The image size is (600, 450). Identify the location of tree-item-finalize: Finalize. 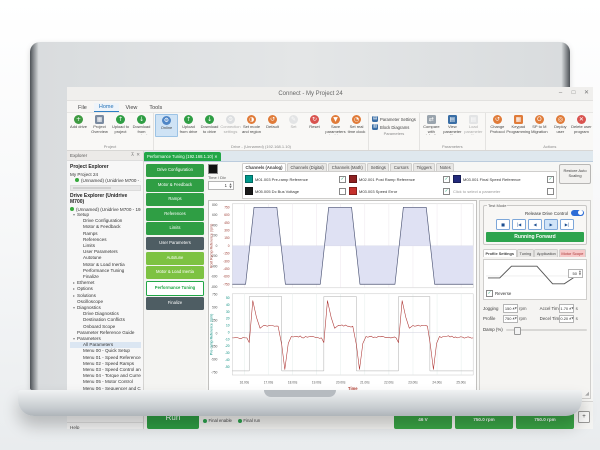
(105, 277).